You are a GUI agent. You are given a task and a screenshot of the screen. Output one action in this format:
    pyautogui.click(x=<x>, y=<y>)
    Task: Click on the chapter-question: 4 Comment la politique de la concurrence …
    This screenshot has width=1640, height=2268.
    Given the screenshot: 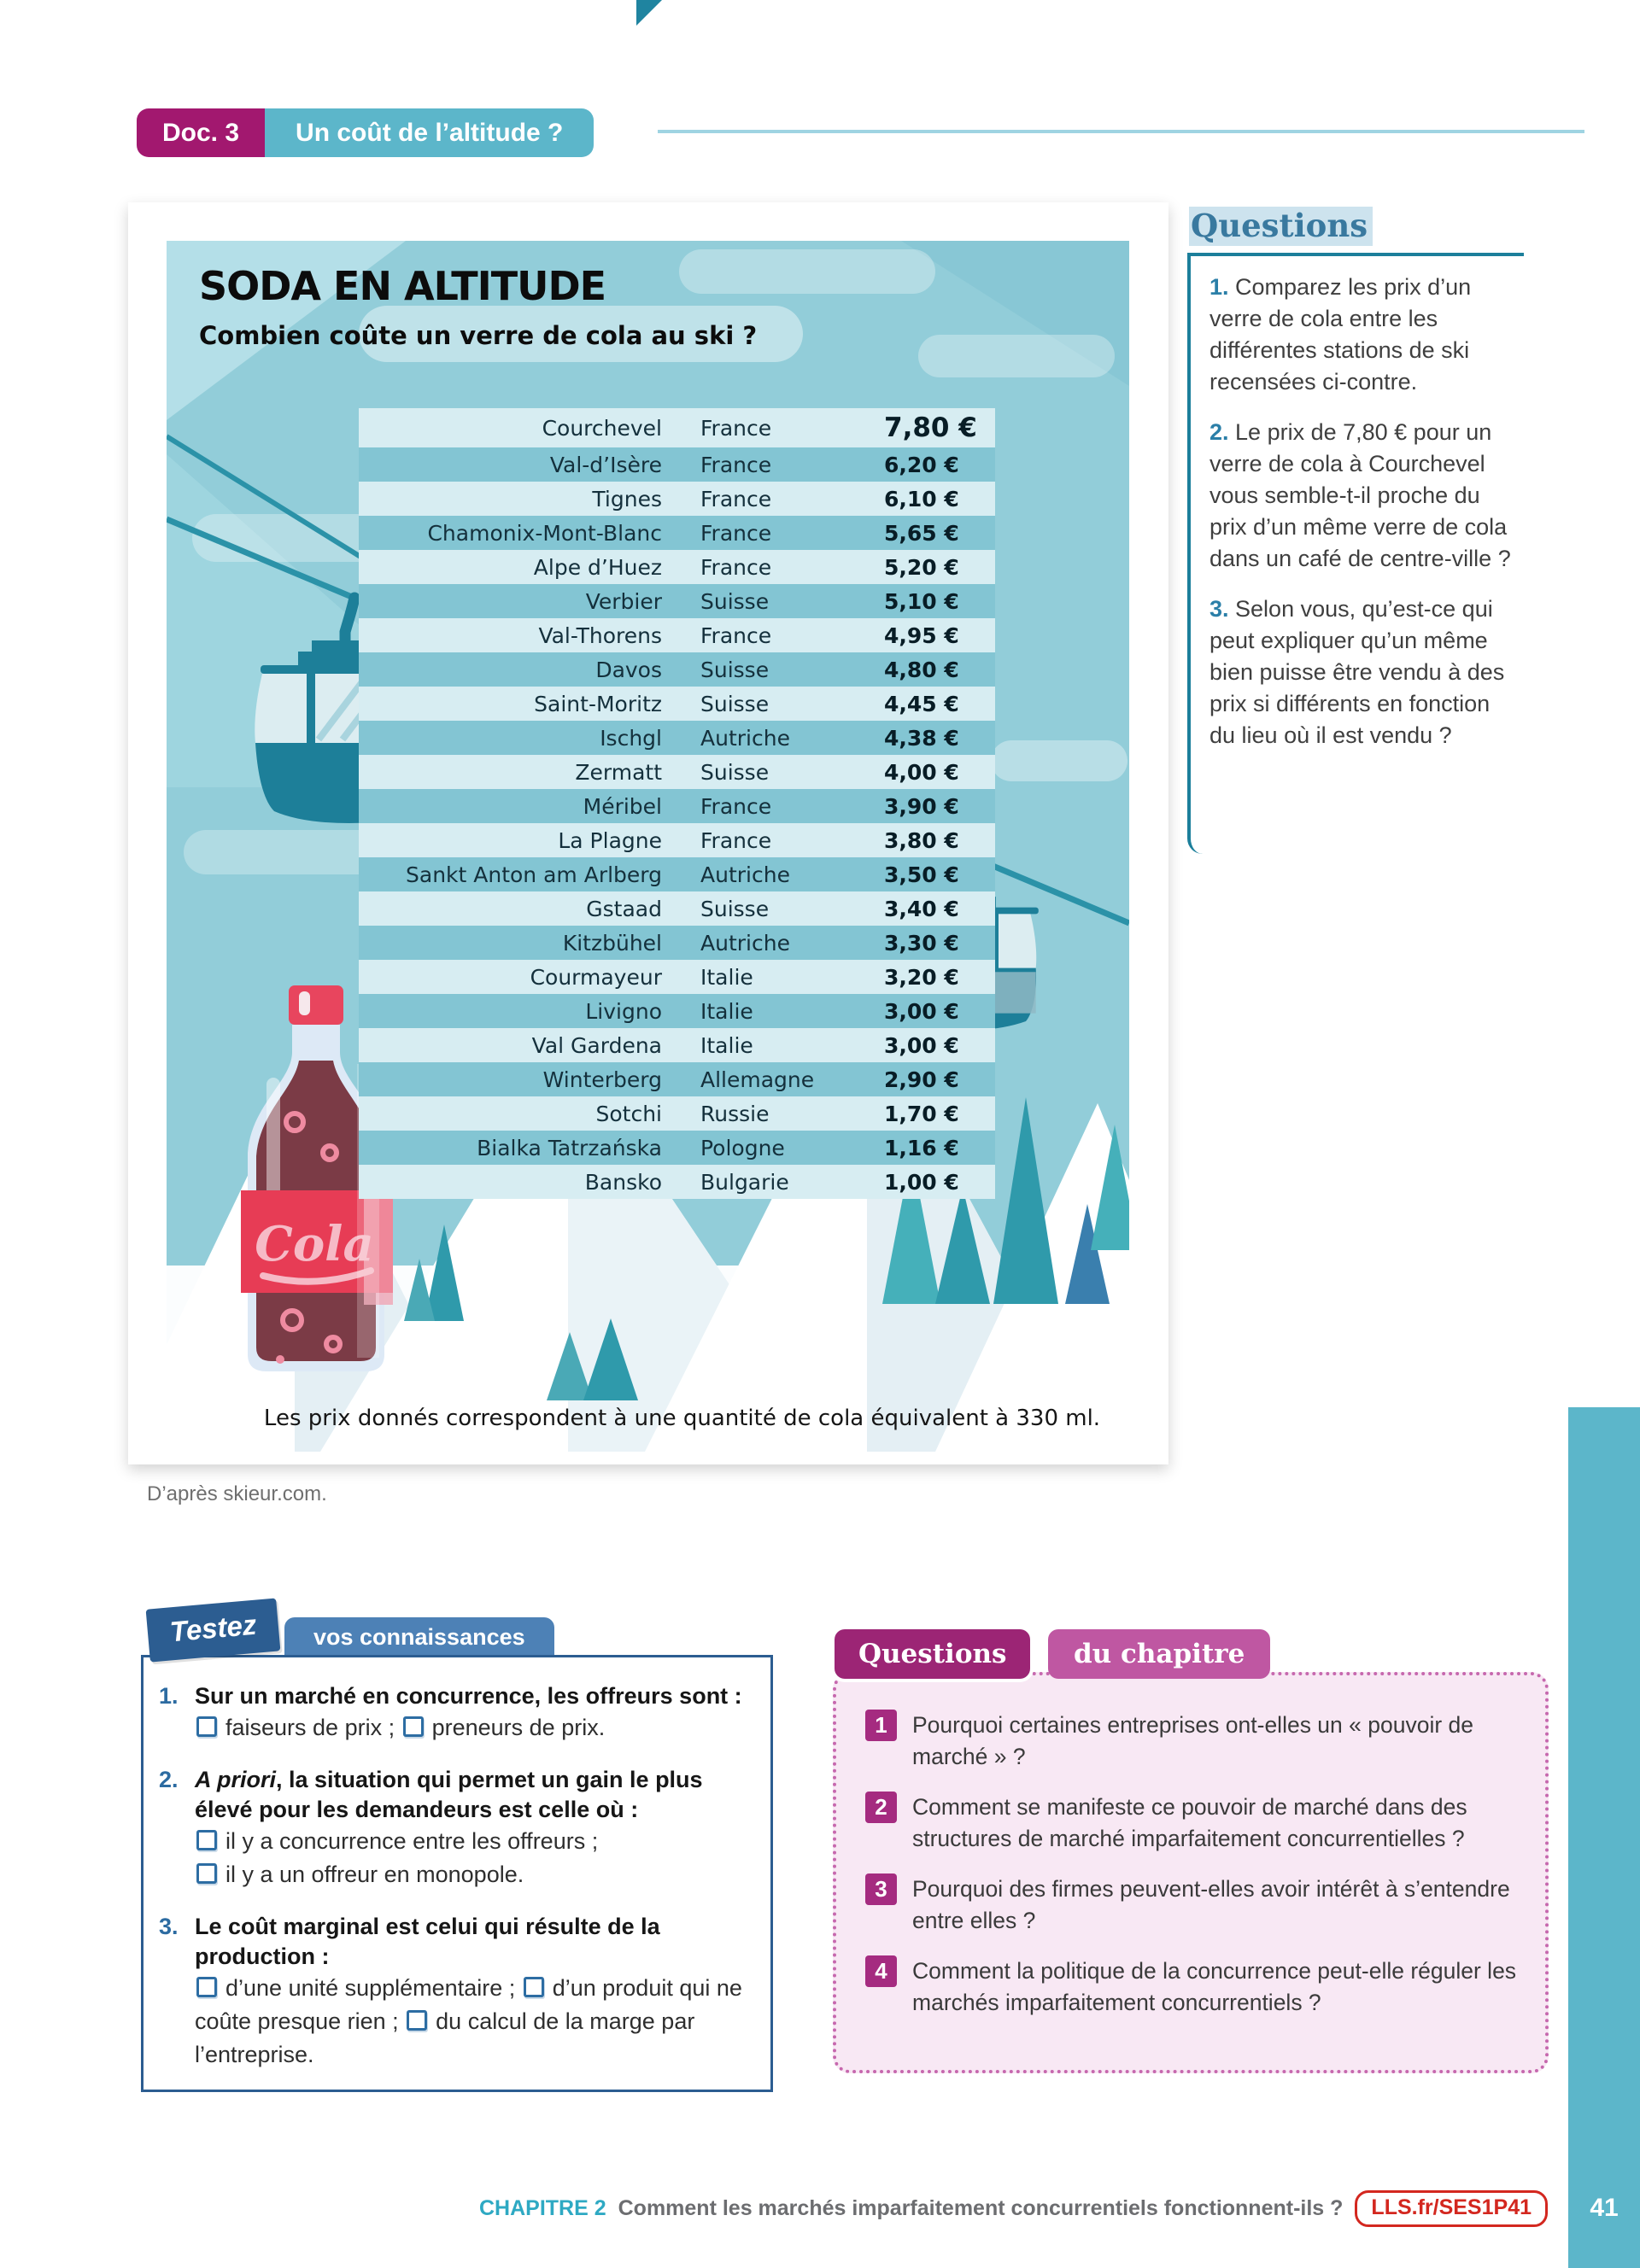 What is the action you would take?
    pyautogui.click(x=1192, y=1987)
    